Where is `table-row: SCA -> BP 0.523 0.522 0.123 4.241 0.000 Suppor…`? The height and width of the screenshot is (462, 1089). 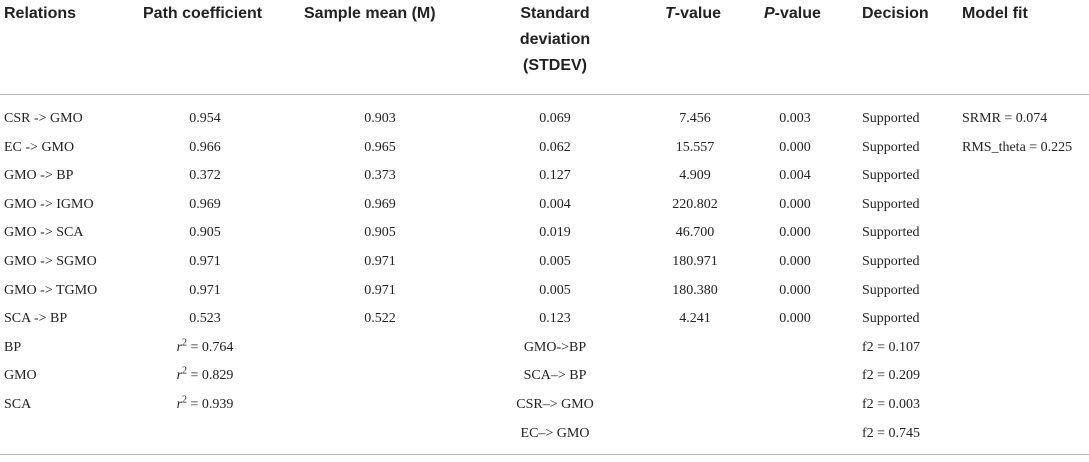 table-row: SCA -> BP 0.523 0.522 0.123 4.241 0.000 Suppor… is located at coordinates (544, 318).